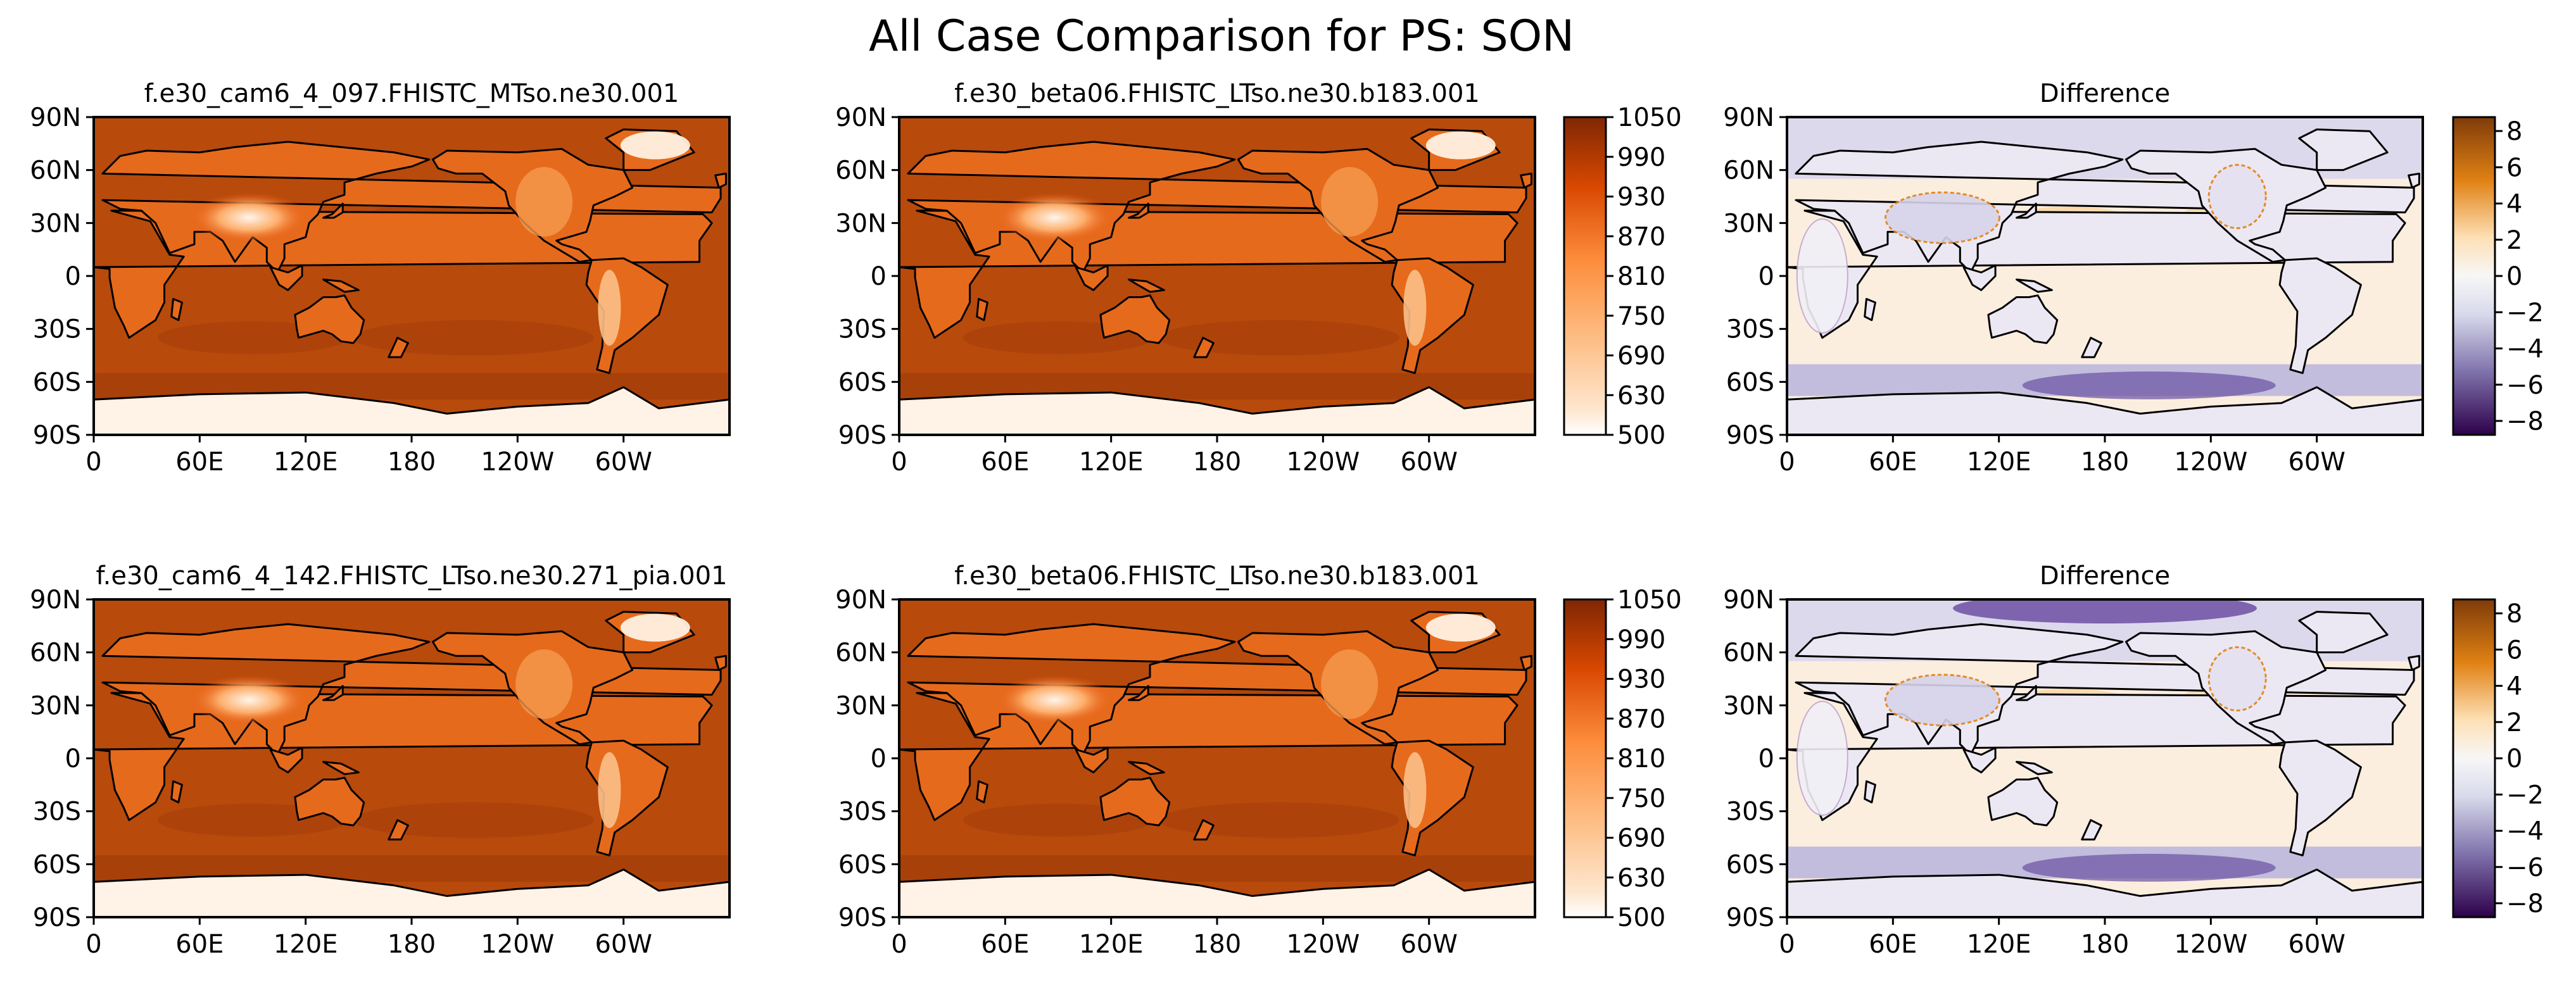  I want to click on colorbar: 8 6 4 2 0 −2 −4 −6 −8, so click(2498, 758).